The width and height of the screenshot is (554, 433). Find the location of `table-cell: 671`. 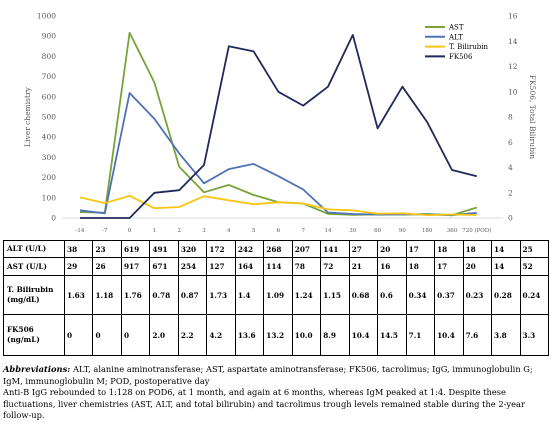

table-cell: 671 is located at coordinates (164, 266).